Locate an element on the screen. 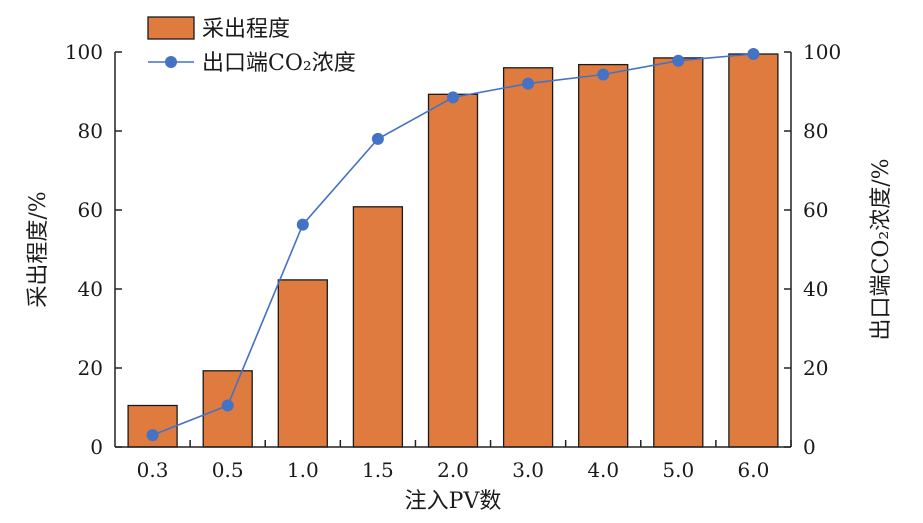  co2-point-2.0 is located at coordinates (453, 97).